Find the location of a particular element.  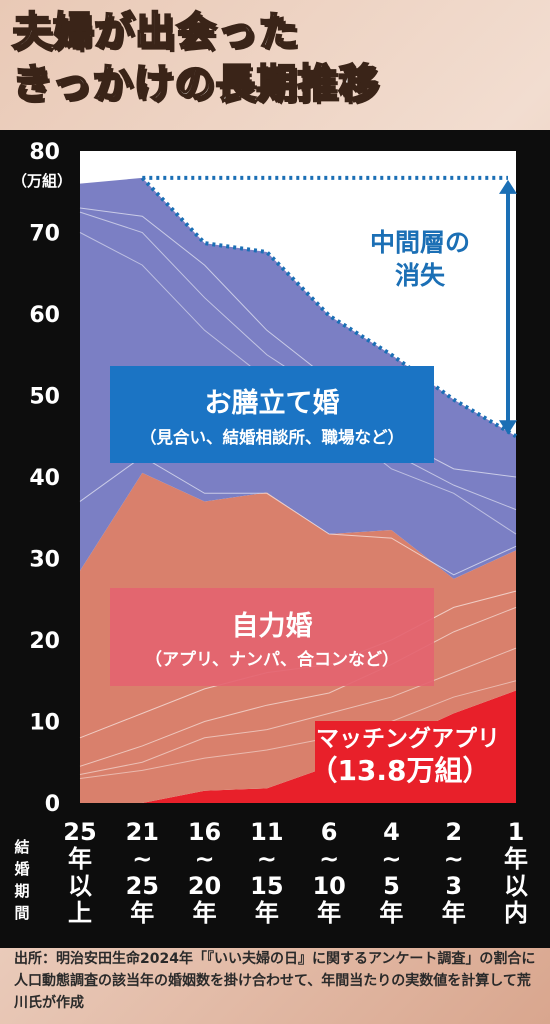

title-line-1: 夫婦が出会った is located at coordinates (155, 32).